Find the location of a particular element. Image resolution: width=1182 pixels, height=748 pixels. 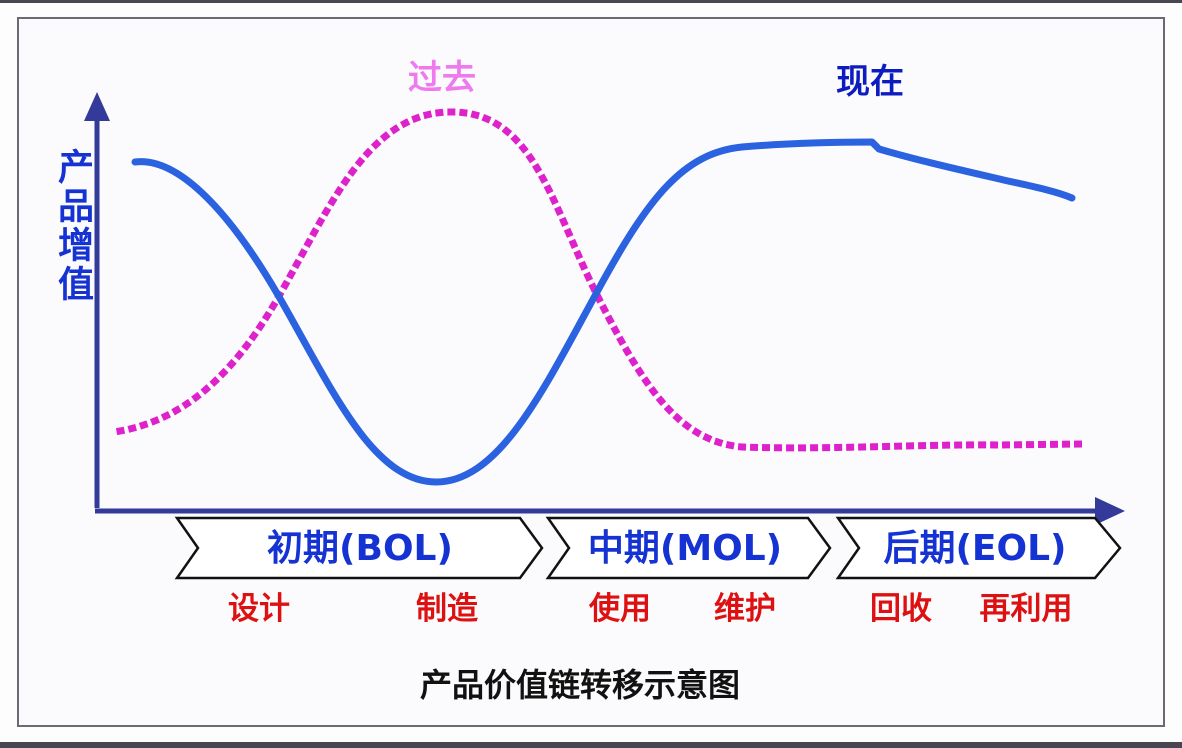

activity-label-maintain: 维护 is located at coordinates (745, 609).